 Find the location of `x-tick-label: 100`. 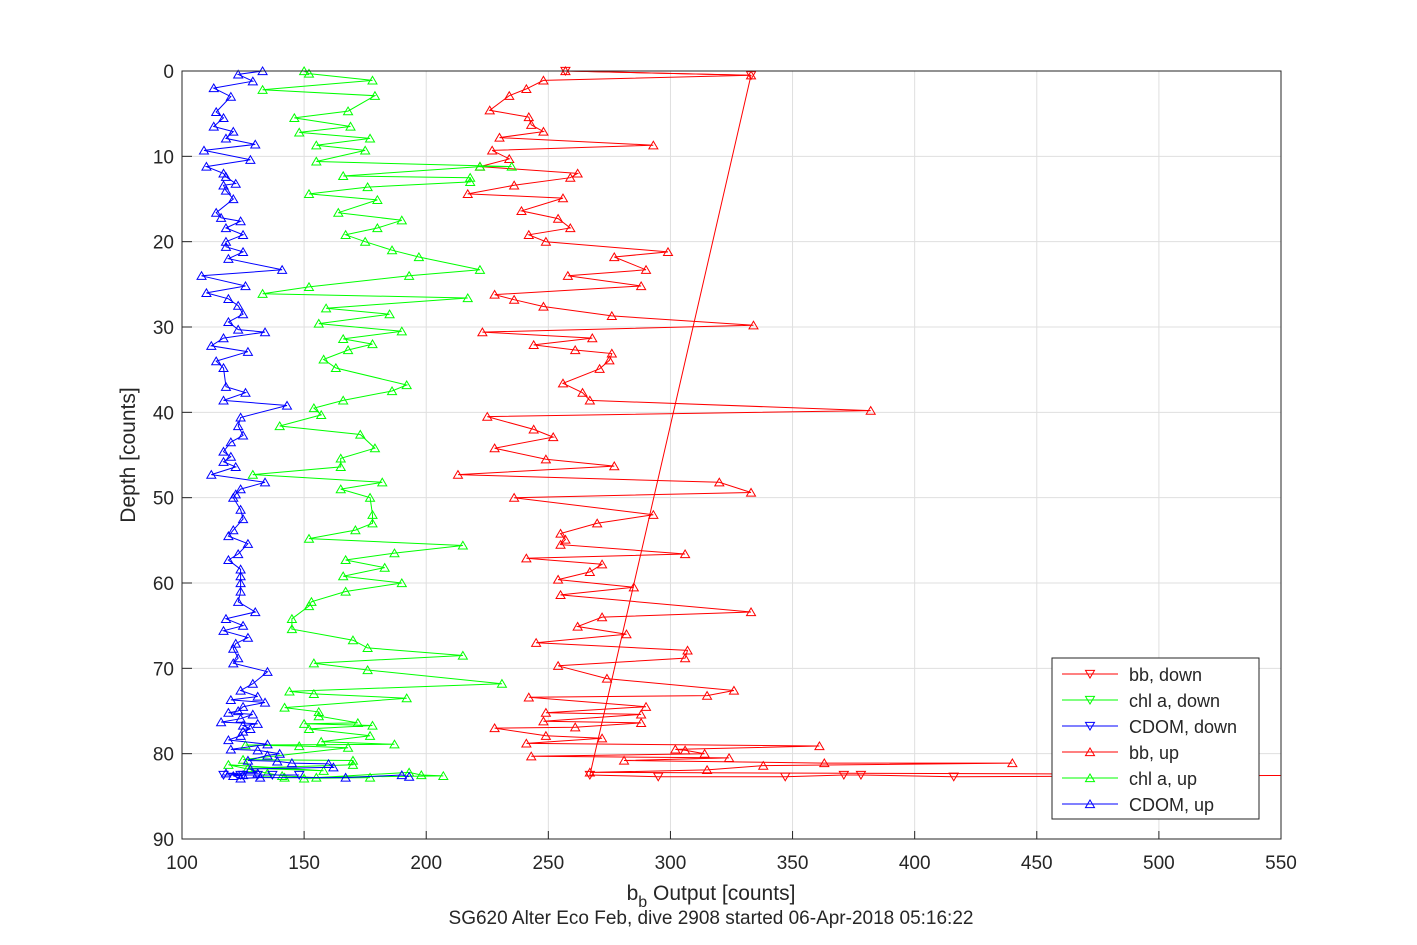

x-tick-label: 100 is located at coordinates (182, 863).